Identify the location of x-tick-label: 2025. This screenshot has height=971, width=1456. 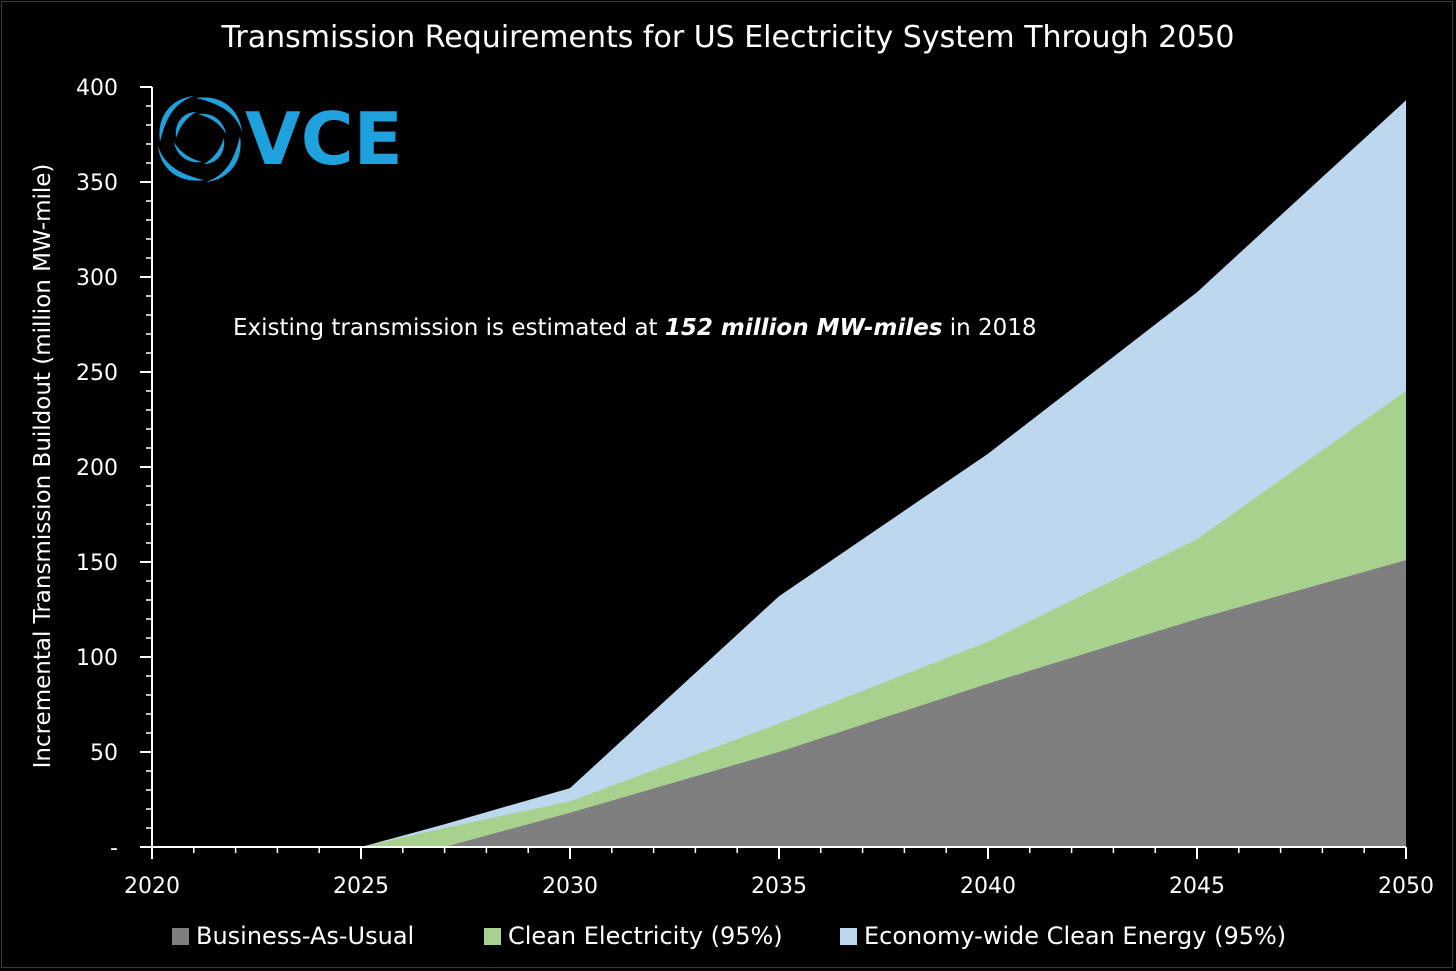
(361, 886).